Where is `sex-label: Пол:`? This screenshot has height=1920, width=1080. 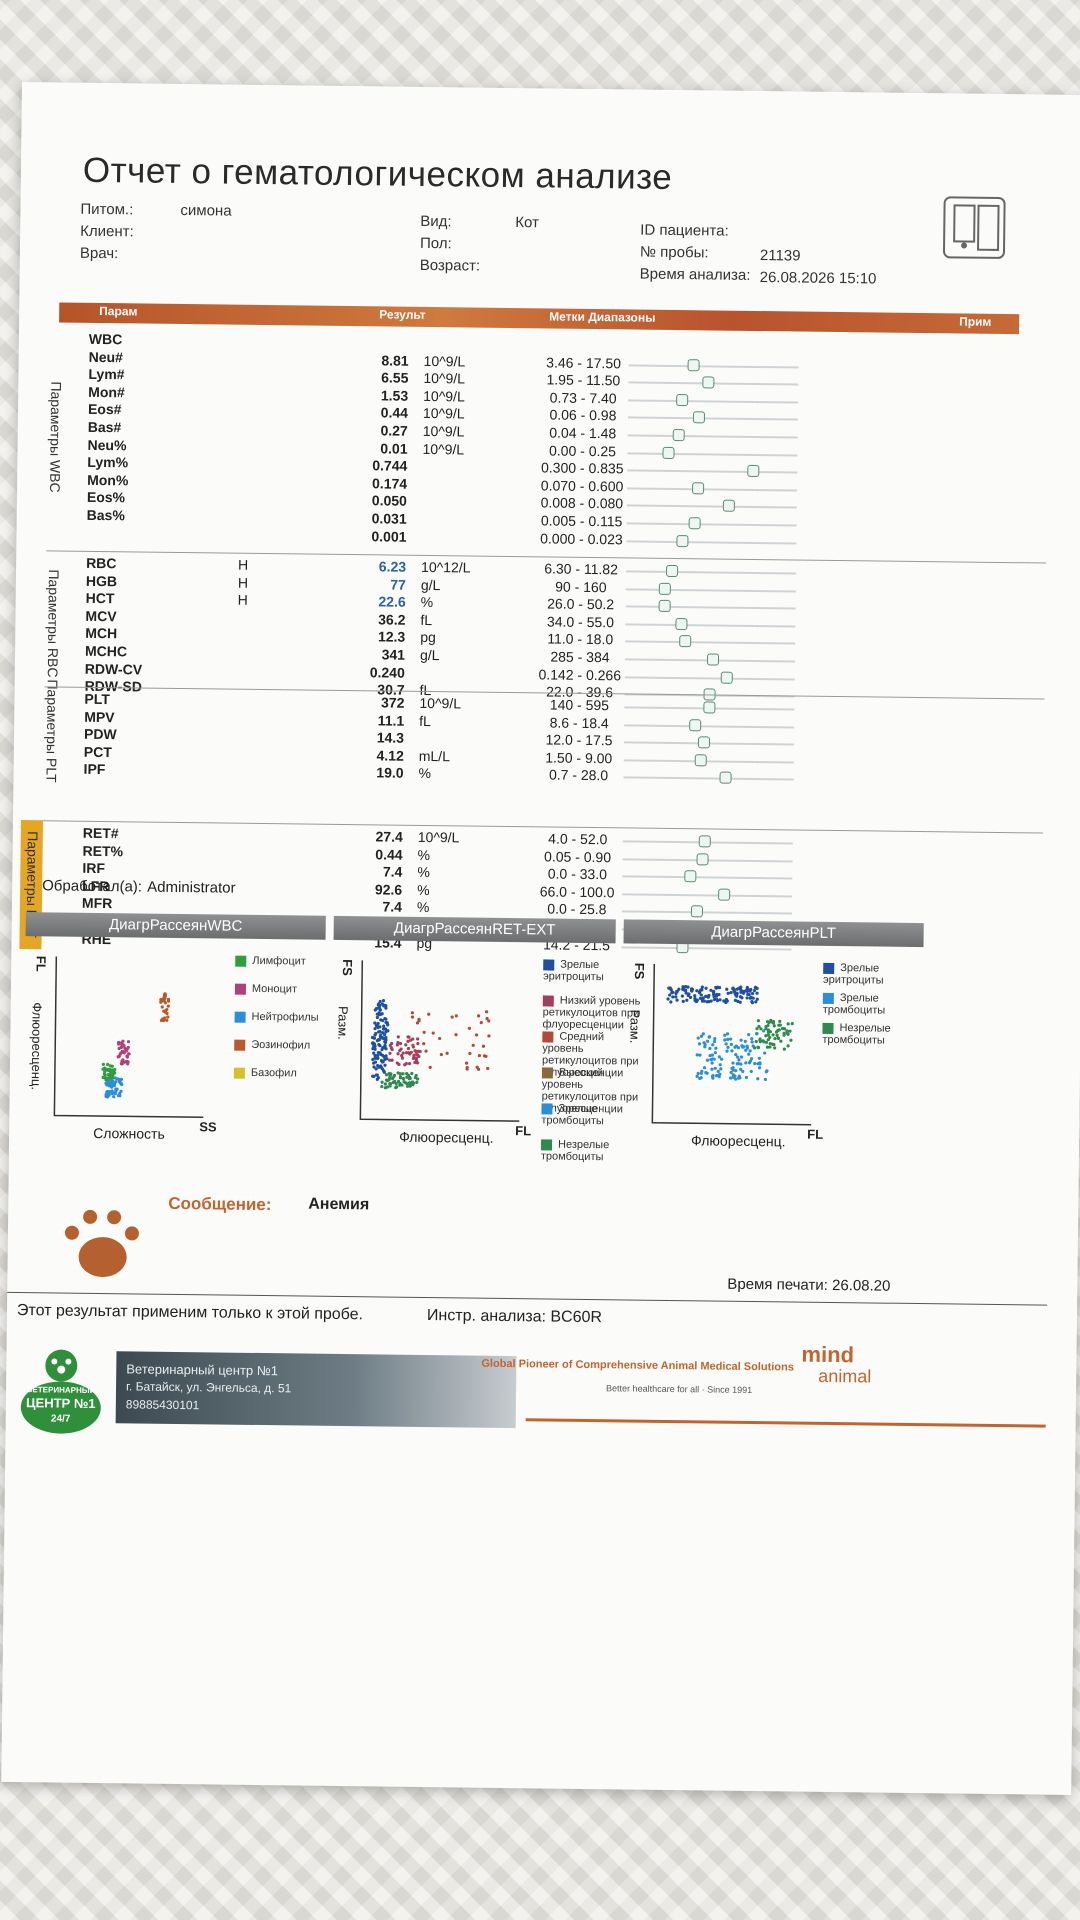
sex-label: Пол: is located at coordinates (435, 243).